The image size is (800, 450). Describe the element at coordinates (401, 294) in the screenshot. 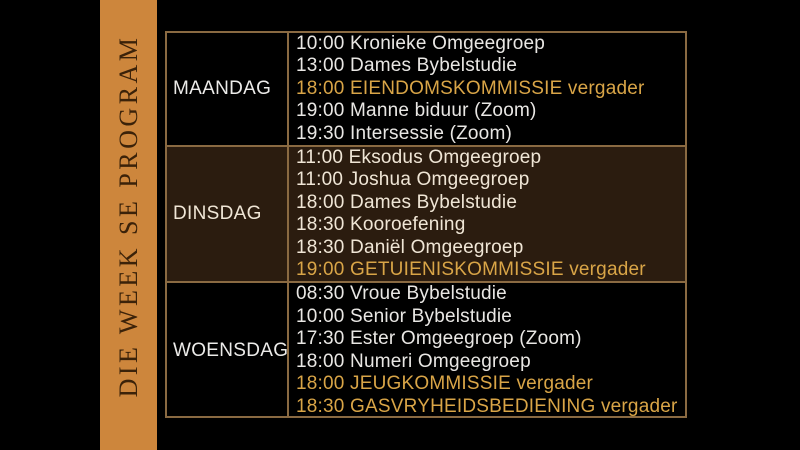

I see `event-line: 08:30 Vroue Bybelstudie` at that location.